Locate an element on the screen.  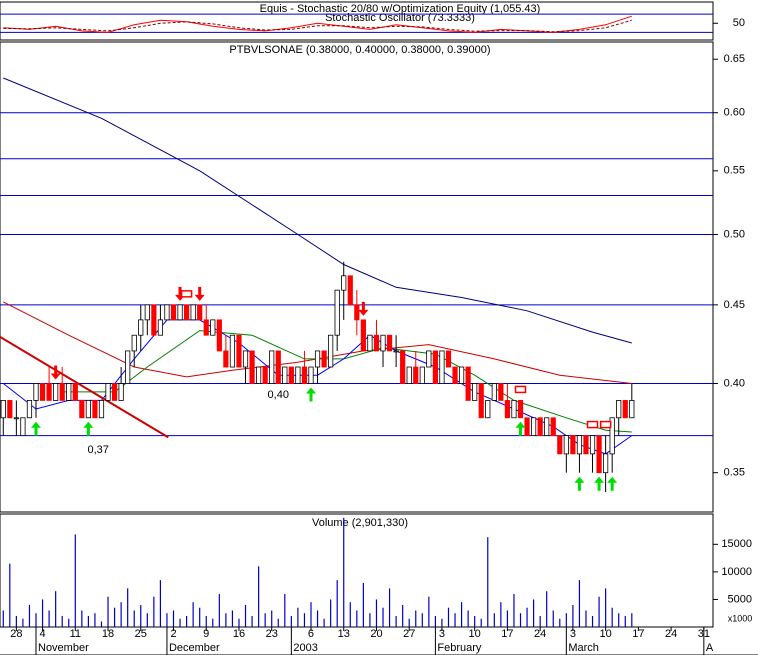
y-tick-label: 5000 is located at coordinates (740, 599).